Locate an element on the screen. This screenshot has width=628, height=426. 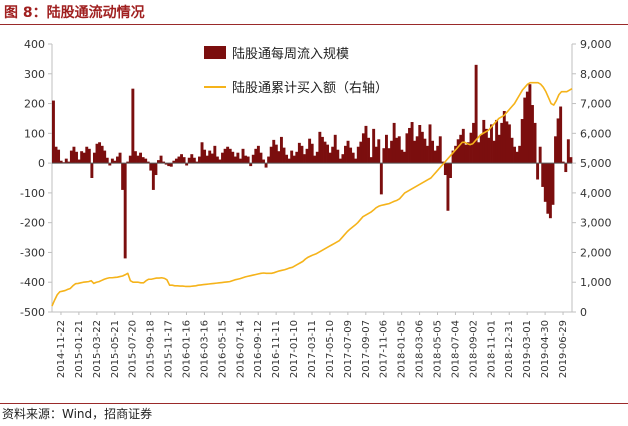
x-tick-label: 2016-11-11 is located at coordinates (276, 349).